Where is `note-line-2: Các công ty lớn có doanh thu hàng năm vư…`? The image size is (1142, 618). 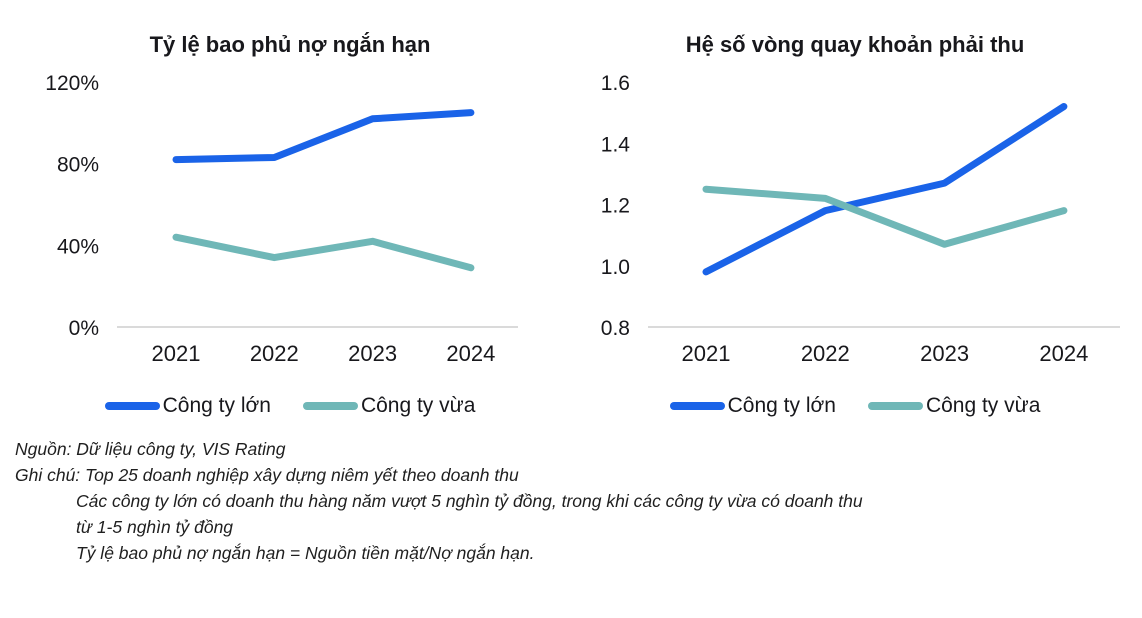 note-line-2: Các công ty lớn có doanh thu hàng năm vư… is located at coordinates (469, 501).